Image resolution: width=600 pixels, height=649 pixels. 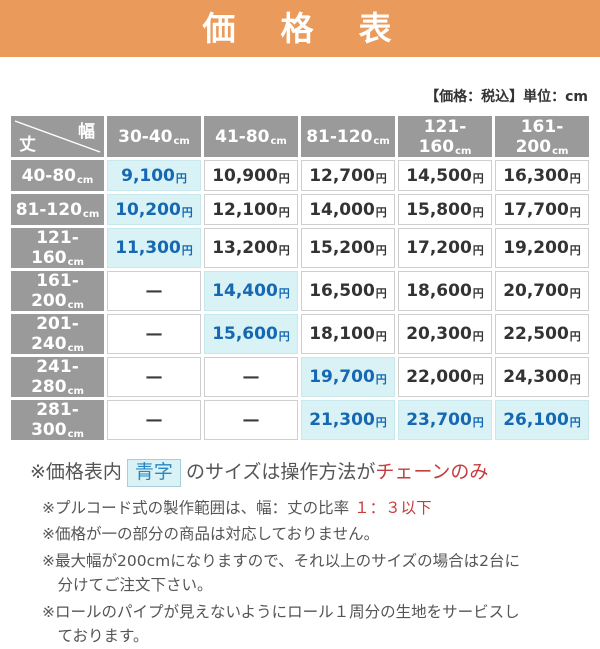 What do you see at coordinates (57, 420) in the screenshot?
I see `row-header-281-300: 281-300cm` at bounding box center [57, 420].